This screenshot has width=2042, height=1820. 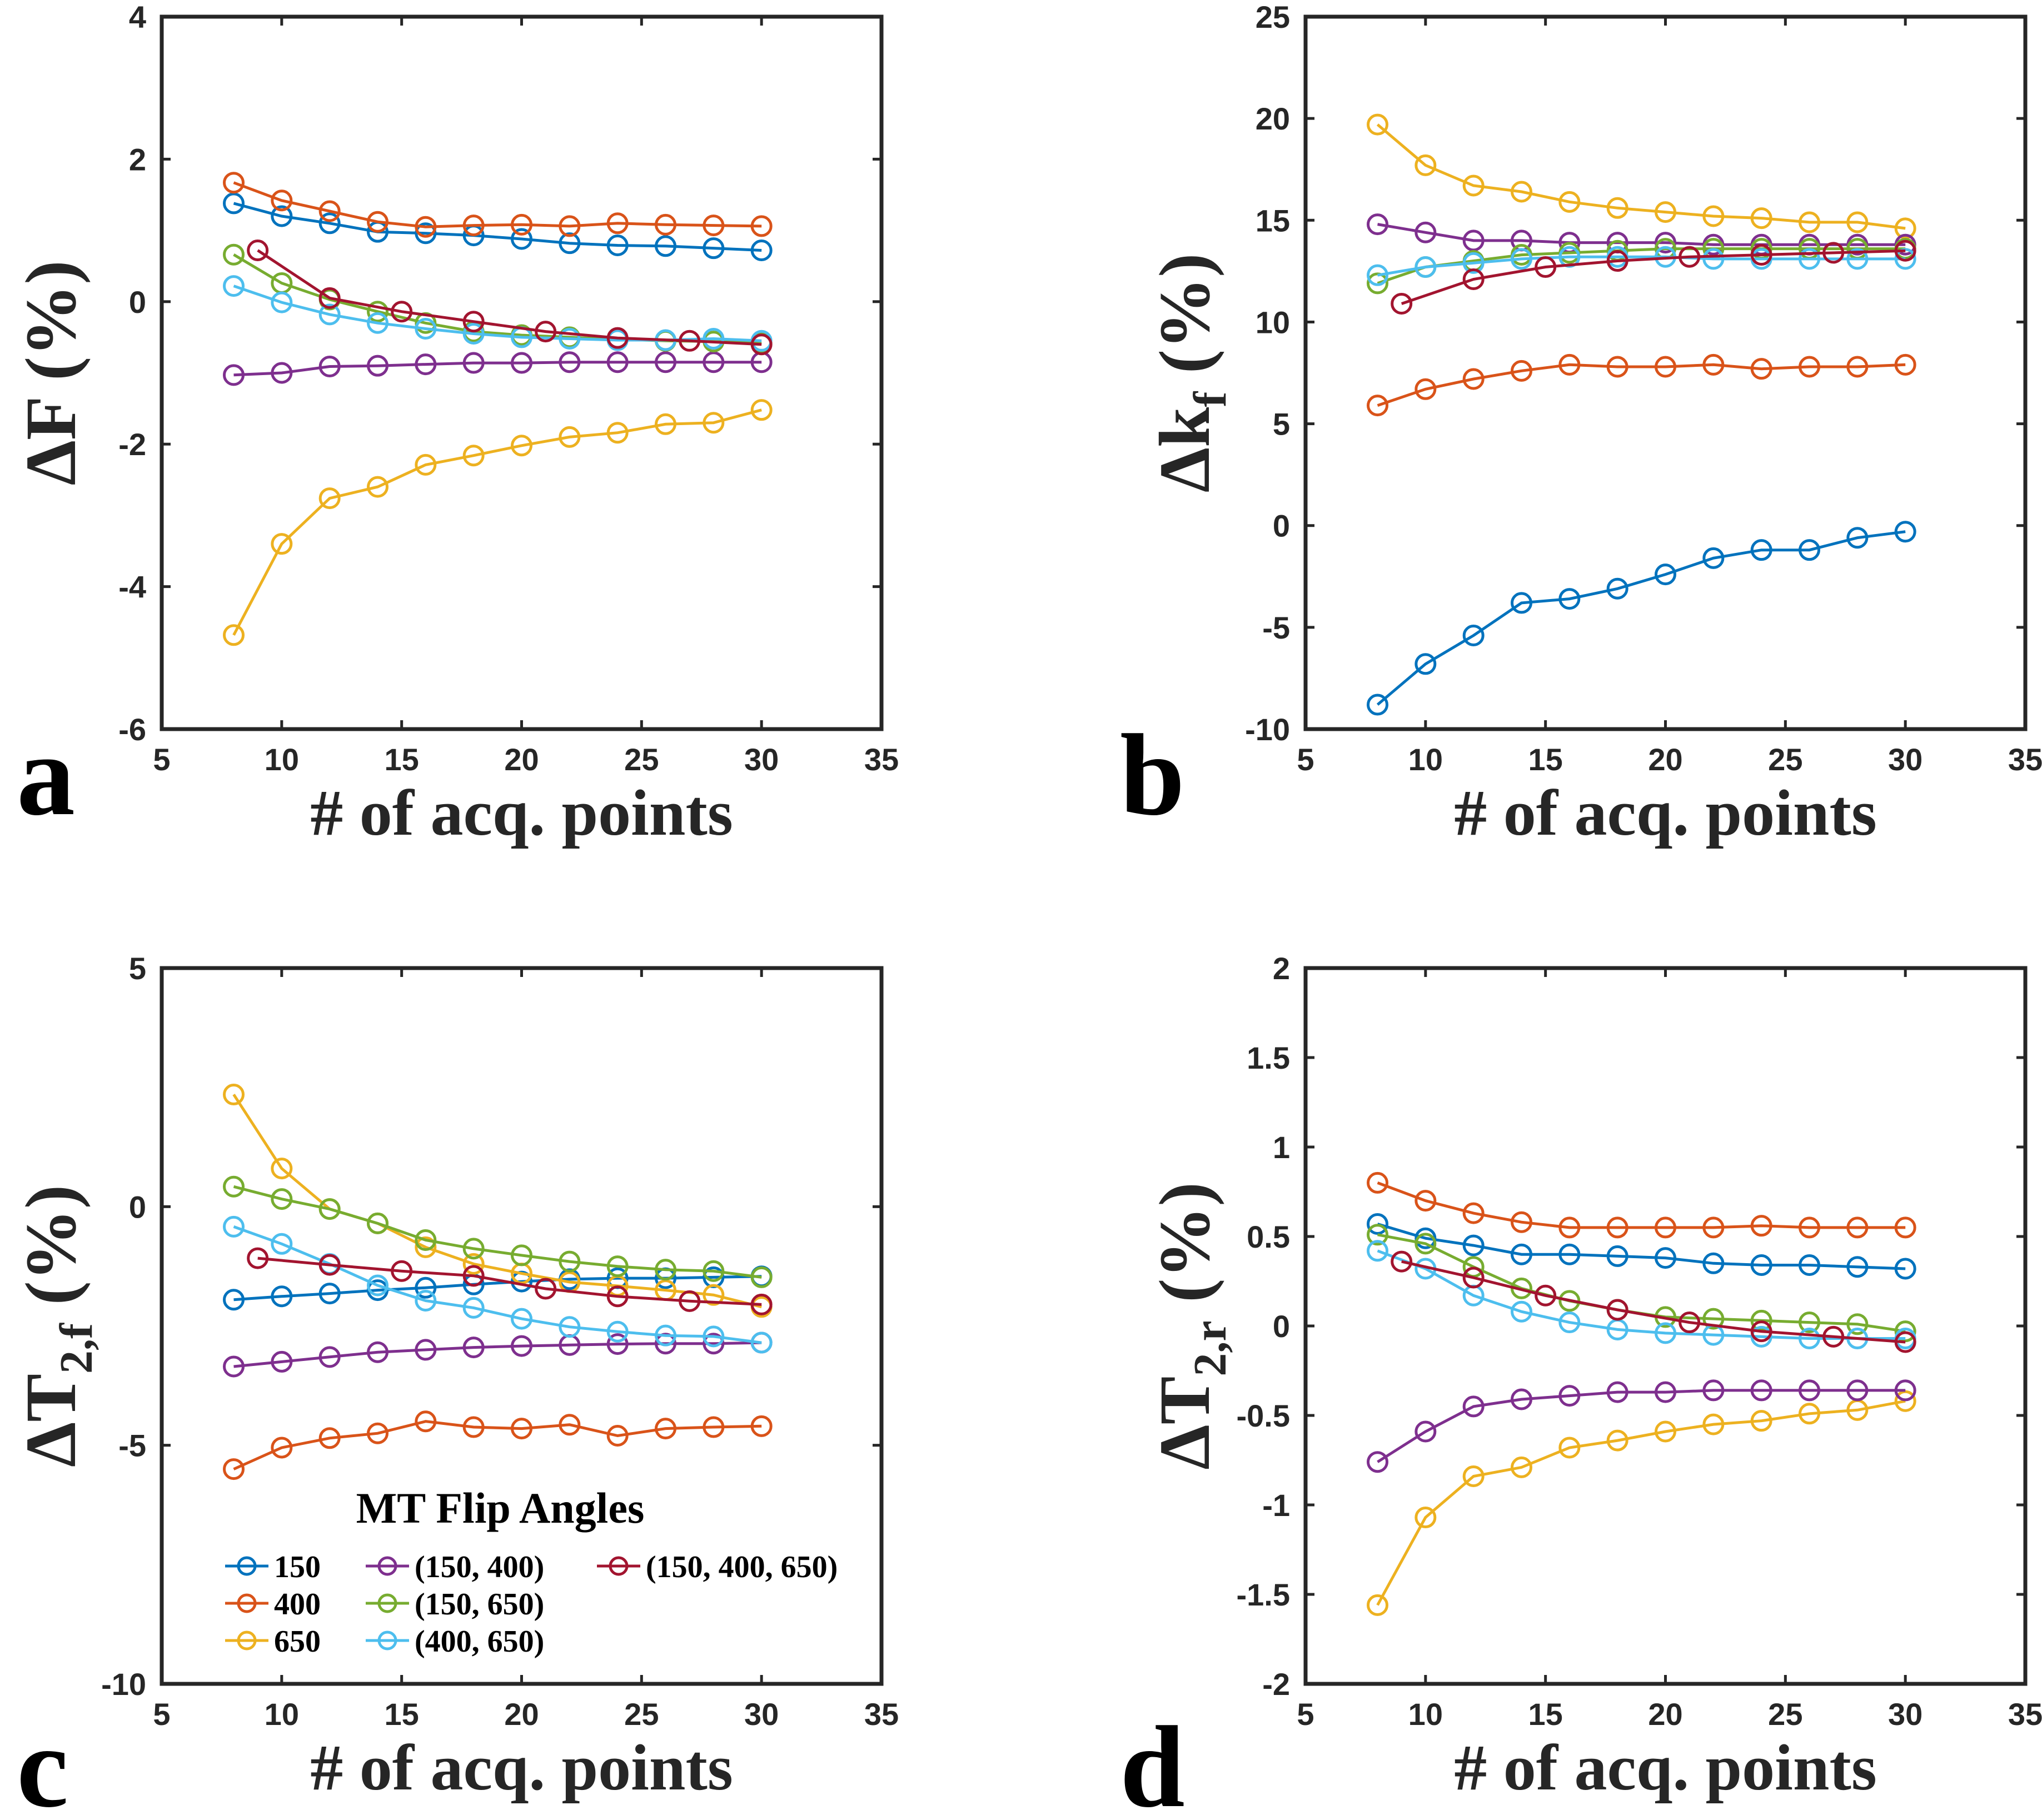 I want to click on y-tick-label: 0, so click(x=137, y=302).